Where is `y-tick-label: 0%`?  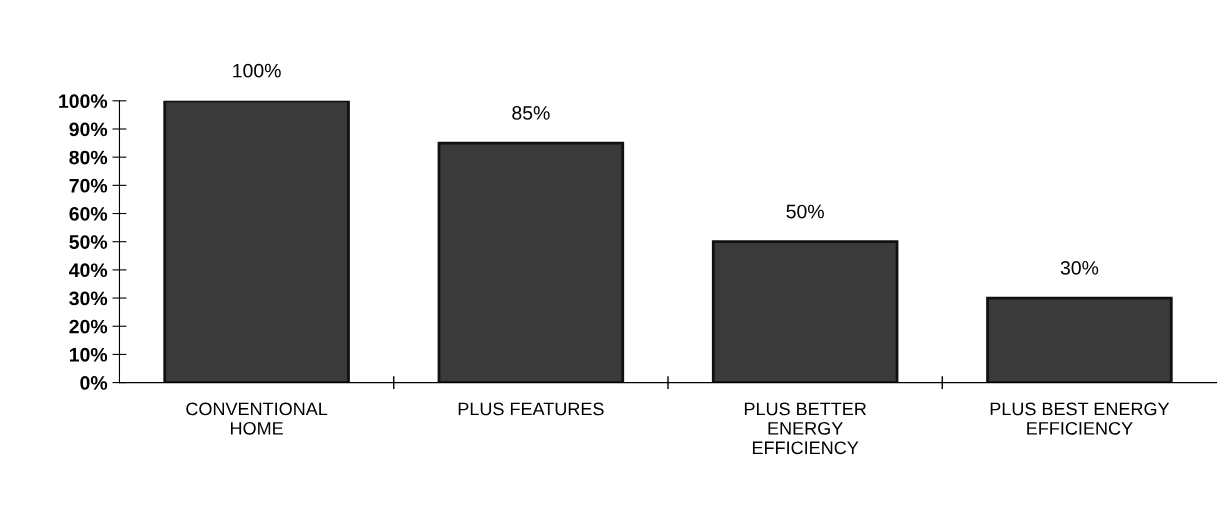 y-tick-label: 0% is located at coordinates (94, 383).